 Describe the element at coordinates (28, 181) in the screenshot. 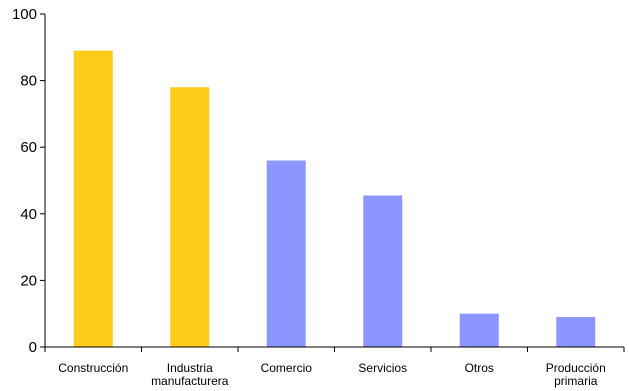

I see `y-axis-ticks: 0 20 40 60 80 100` at that location.